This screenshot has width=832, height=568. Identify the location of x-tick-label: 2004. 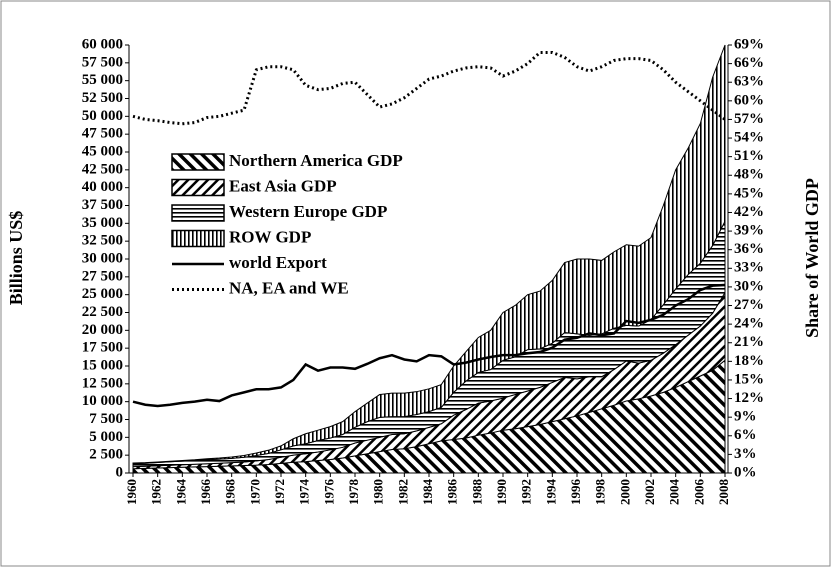
(674, 492).